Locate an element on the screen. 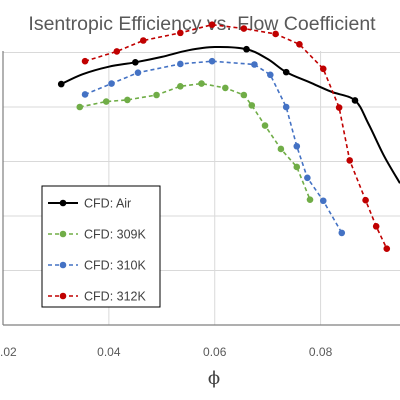  x-tick-label-1: 0.04 is located at coordinates (109, 352).